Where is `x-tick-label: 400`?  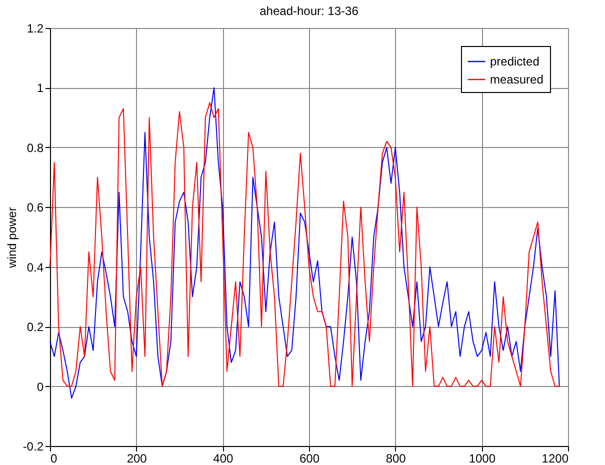
x-tick-label: 400 is located at coordinates (223, 458).